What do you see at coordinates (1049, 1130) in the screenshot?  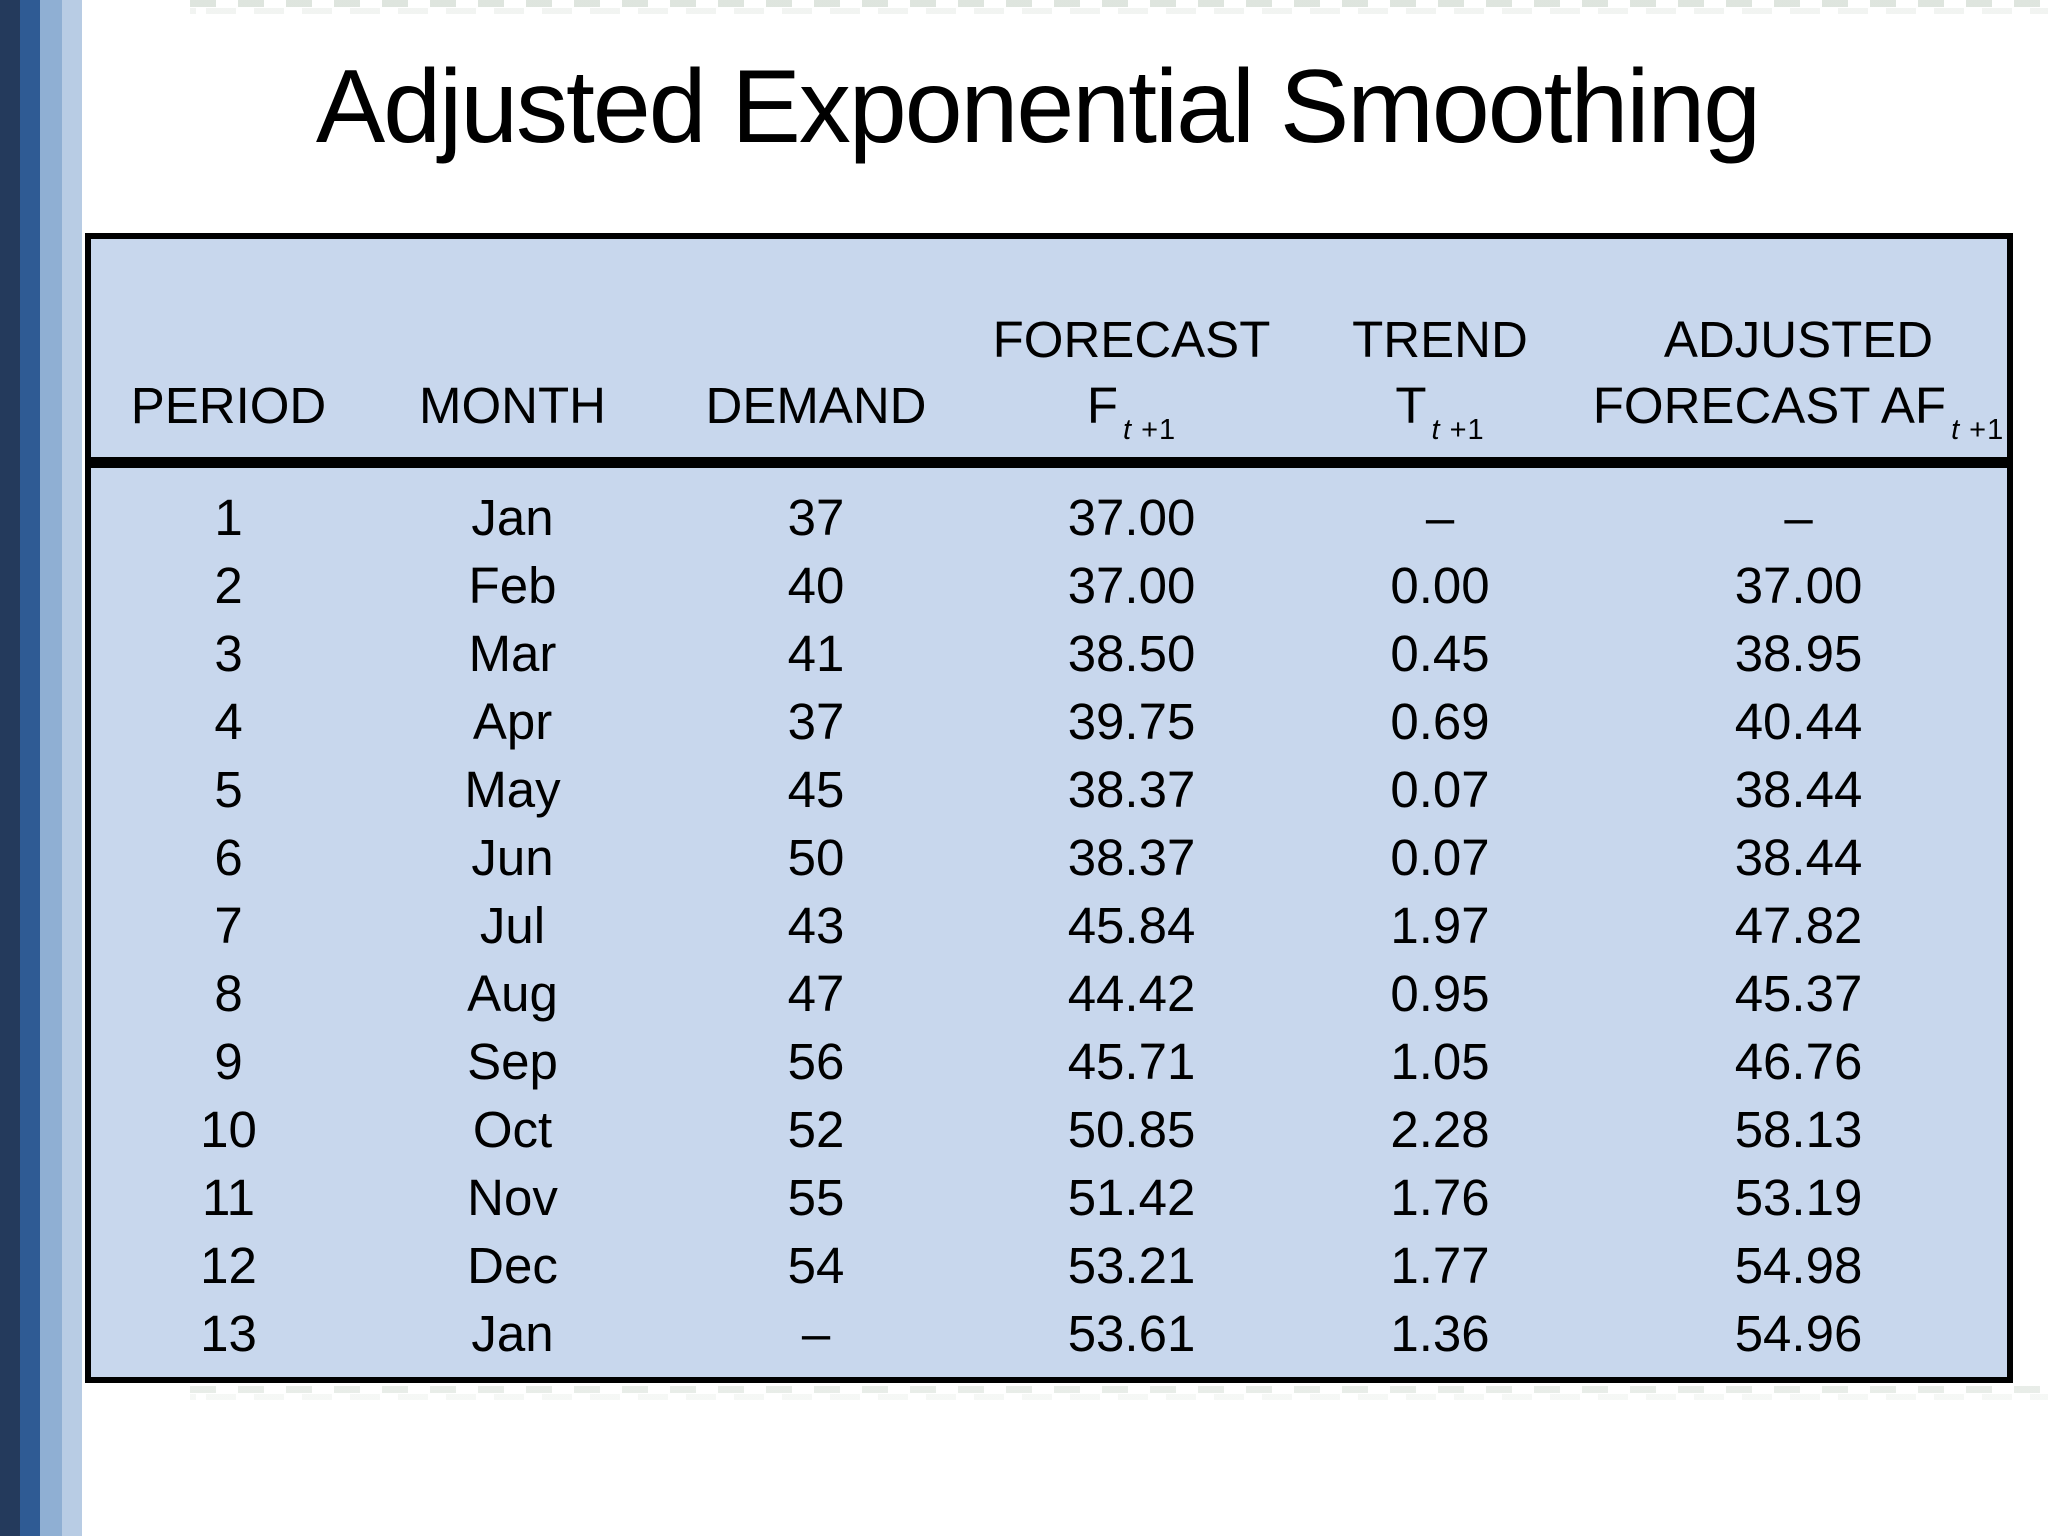 I see `table-row: 10 Oct 52 50.85 2.28 58.13` at bounding box center [1049, 1130].